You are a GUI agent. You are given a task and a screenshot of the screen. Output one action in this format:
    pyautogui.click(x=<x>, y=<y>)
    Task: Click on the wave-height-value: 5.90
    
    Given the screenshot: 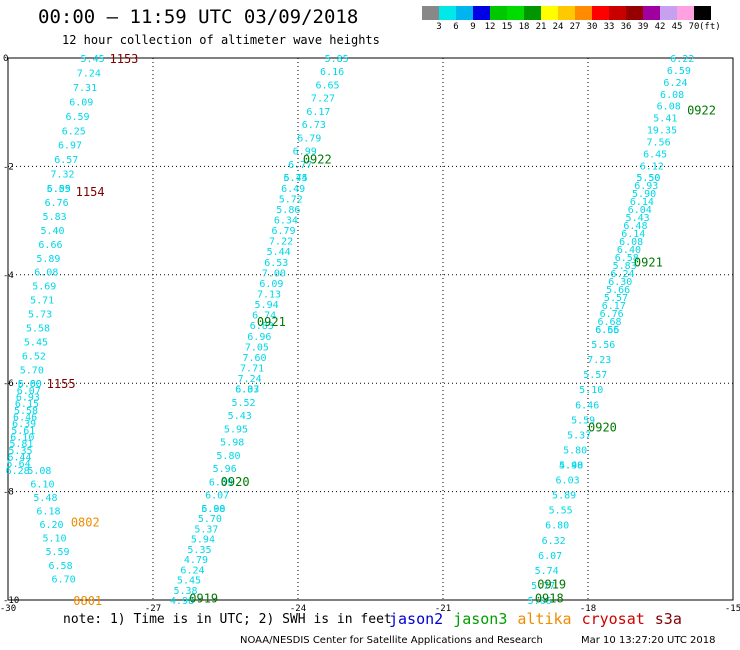 What is the action you would take?
    pyautogui.click(x=644, y=194)
    